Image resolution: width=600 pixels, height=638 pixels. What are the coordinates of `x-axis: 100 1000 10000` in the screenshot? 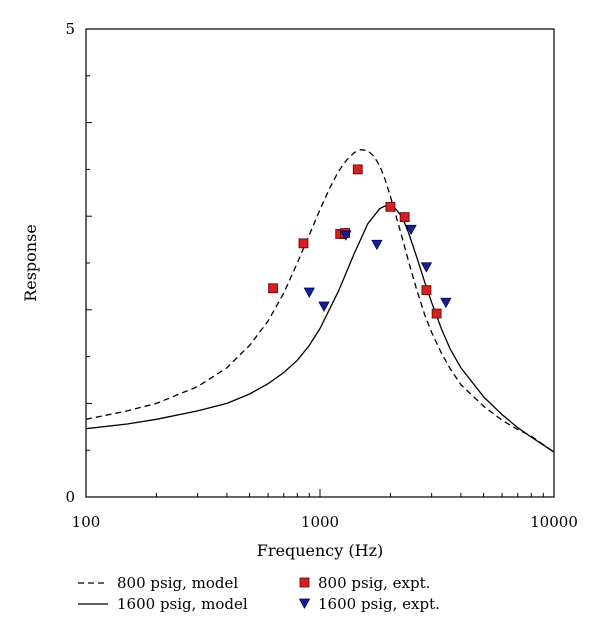 It's located at (325, 510).